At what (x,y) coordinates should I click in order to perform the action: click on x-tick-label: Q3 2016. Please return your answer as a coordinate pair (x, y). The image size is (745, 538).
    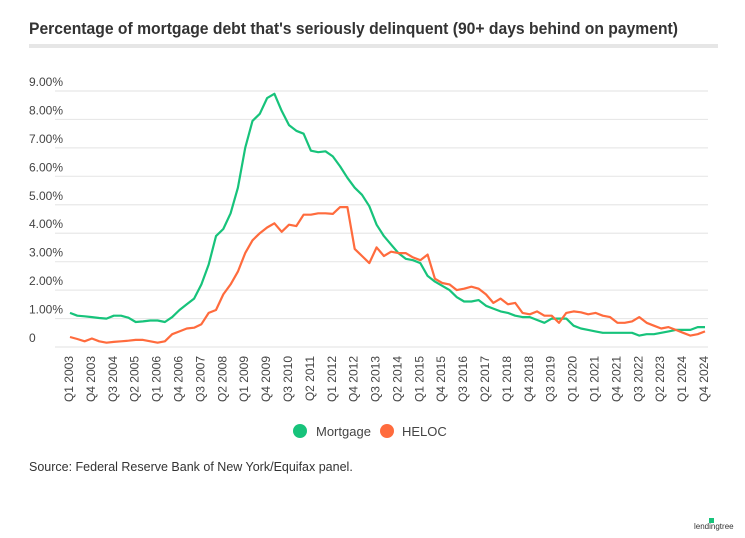
    Looking at the image, I should click on (463, 379).